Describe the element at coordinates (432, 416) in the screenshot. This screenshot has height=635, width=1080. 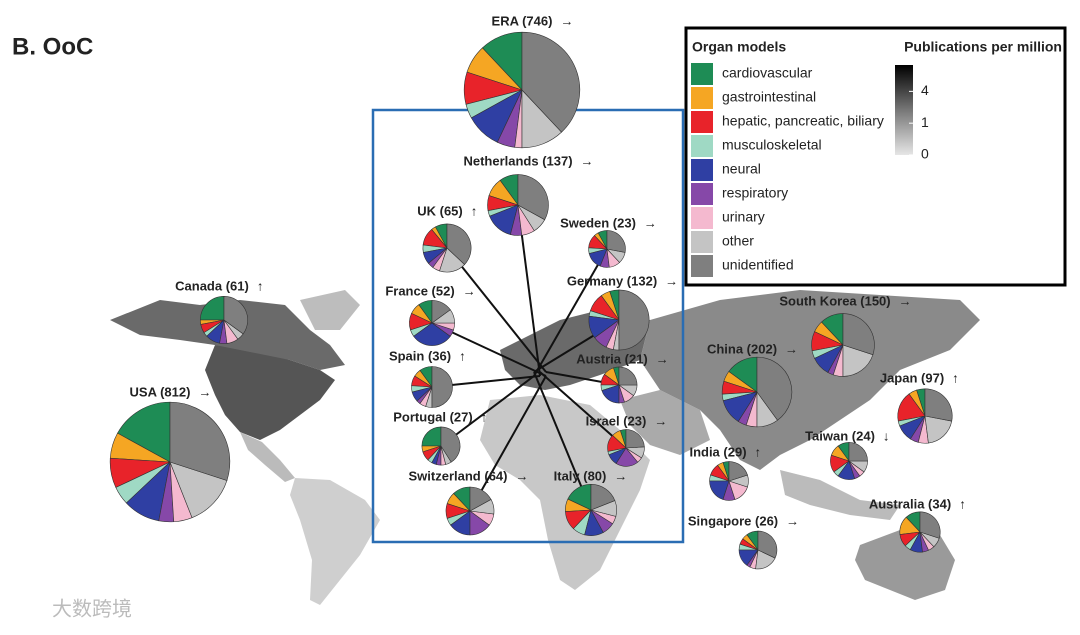
I see `pie-label: Portugal (27)` at that location.